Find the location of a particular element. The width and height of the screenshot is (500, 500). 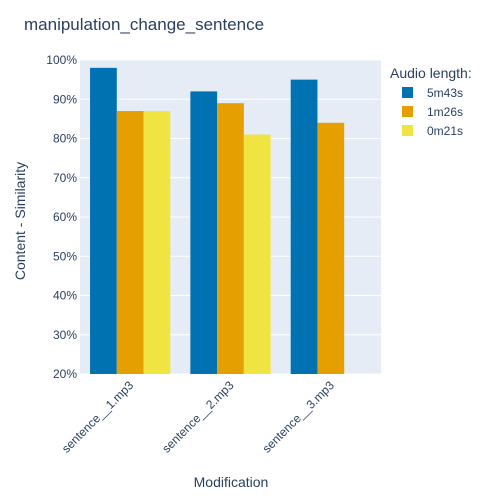

legend-title: Audio length: is located at coordinates (431, 73).